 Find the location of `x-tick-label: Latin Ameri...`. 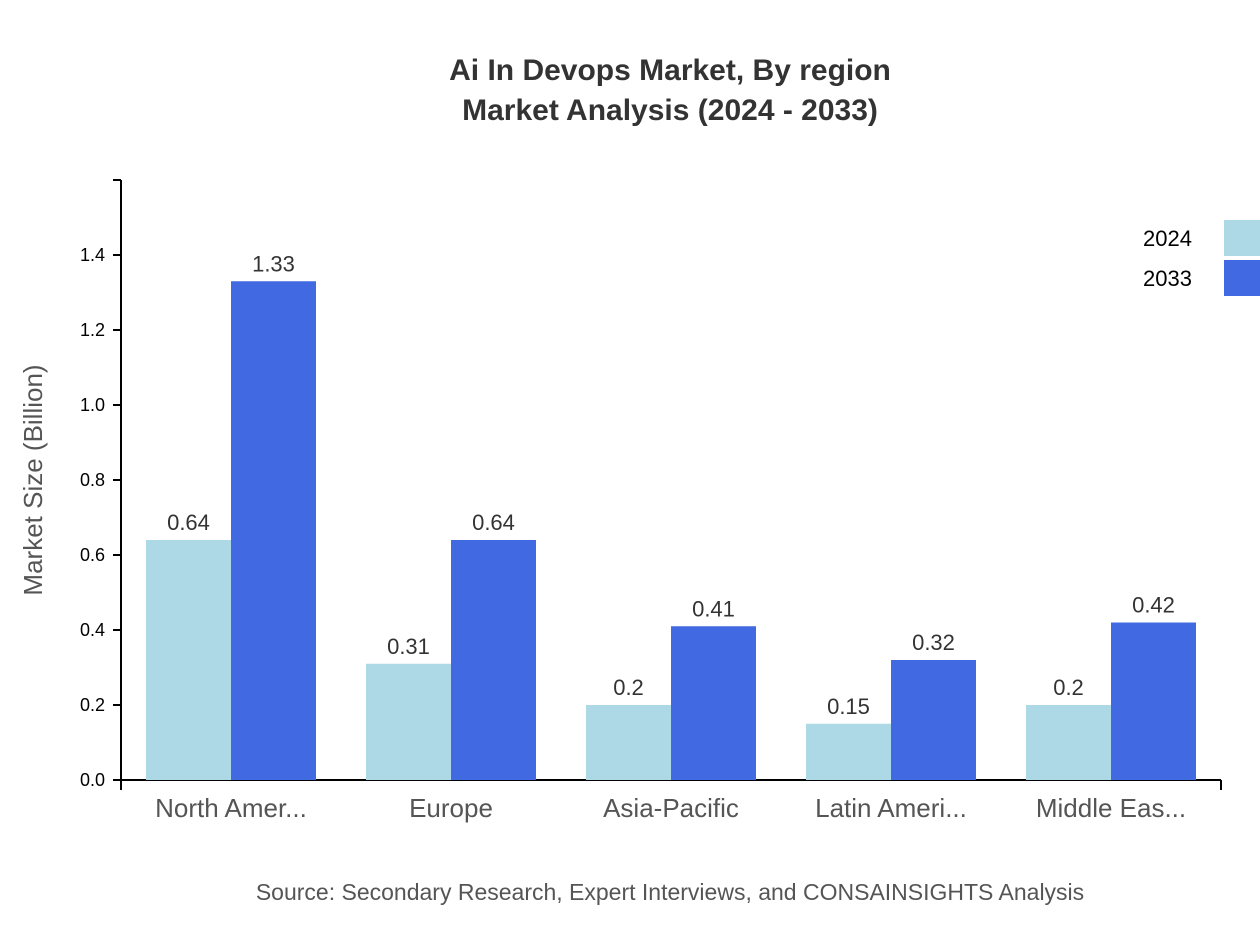

x-tick-label: Latin Ameri... is located at coordinates (891, 808).